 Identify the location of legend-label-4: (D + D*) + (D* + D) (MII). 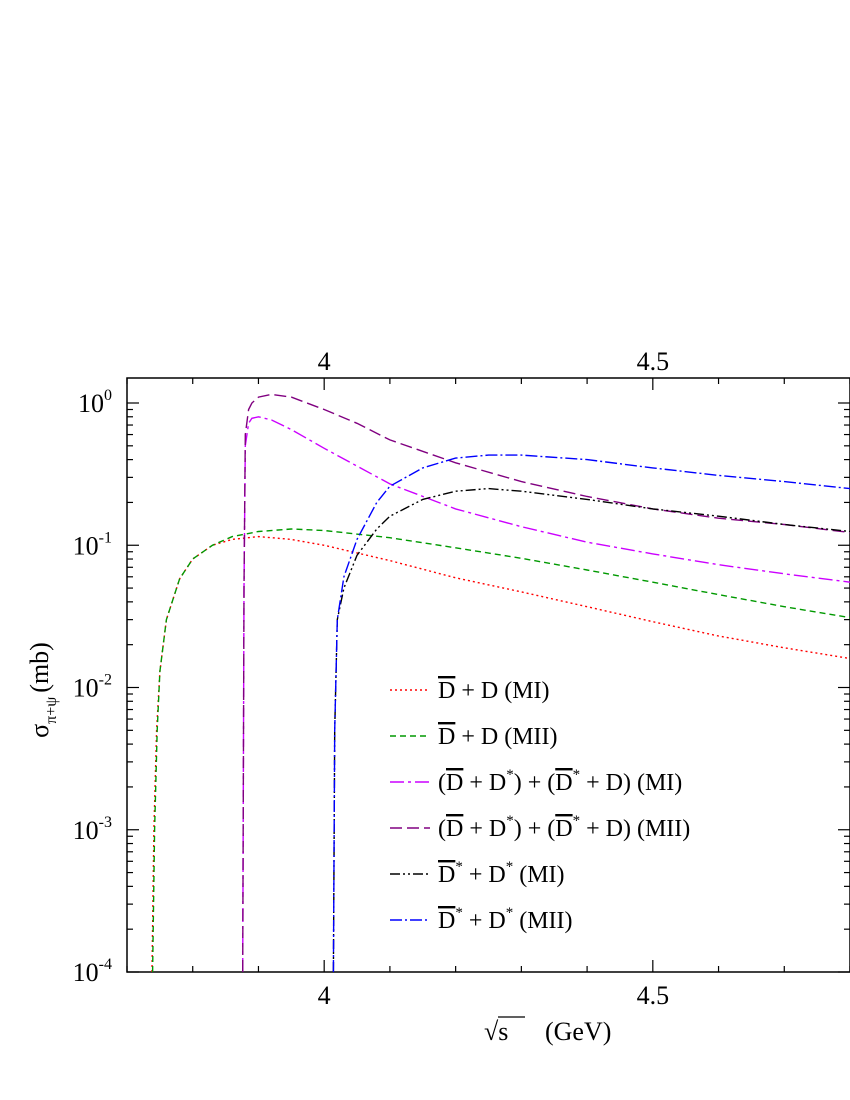
(564, 827).